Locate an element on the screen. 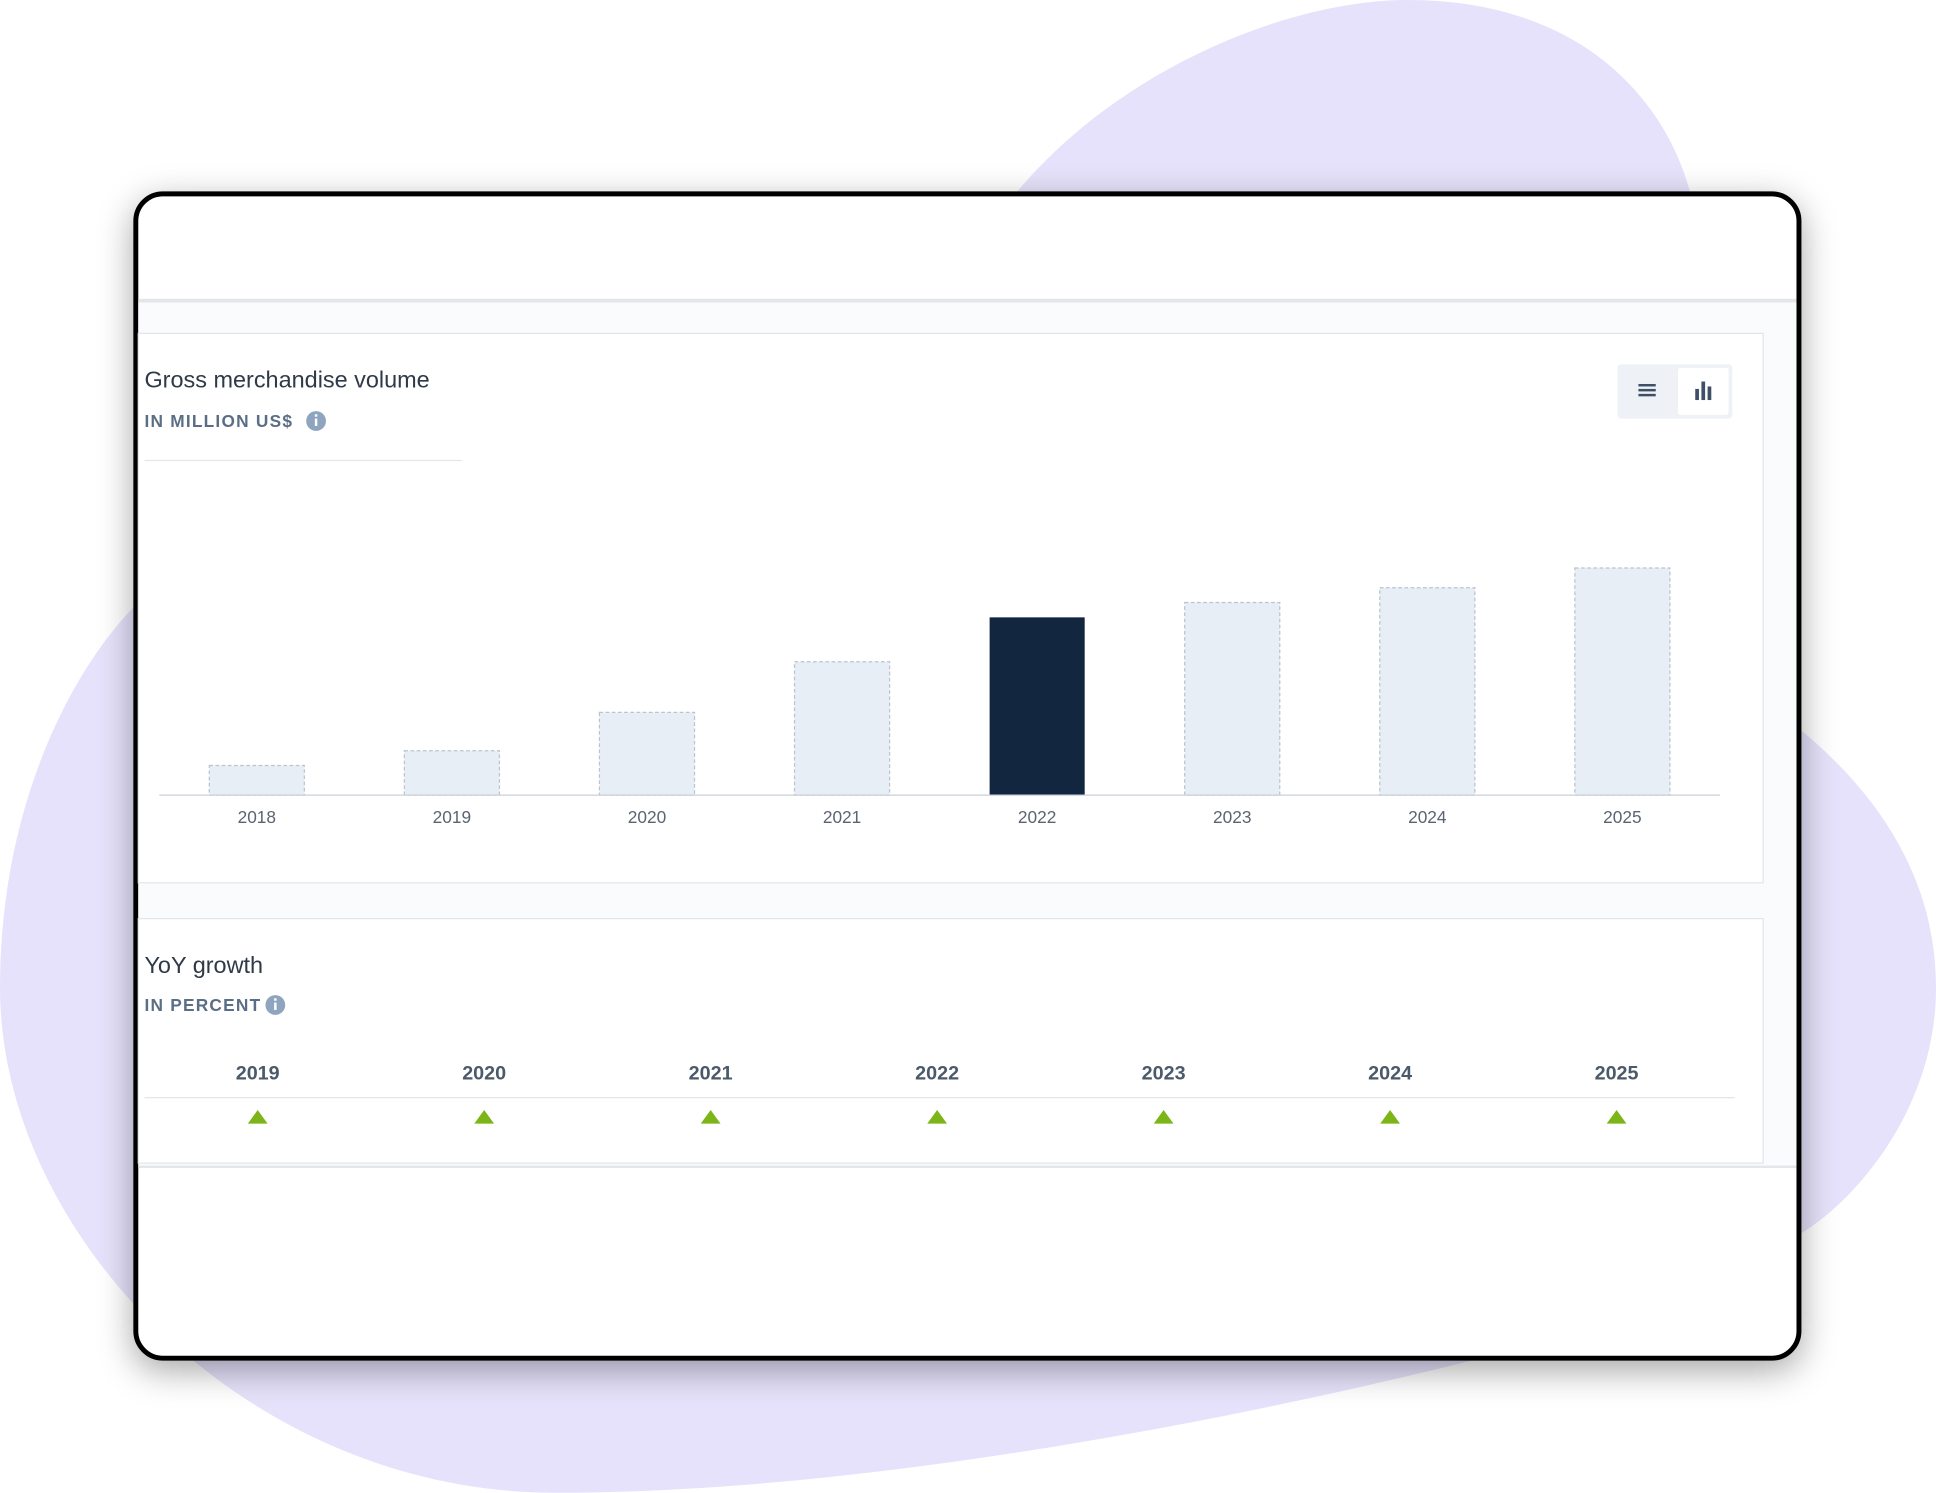 This screenshot has height=1493, width=1936. x-tick-label: 2023 is located at coordinates (1232, 817).